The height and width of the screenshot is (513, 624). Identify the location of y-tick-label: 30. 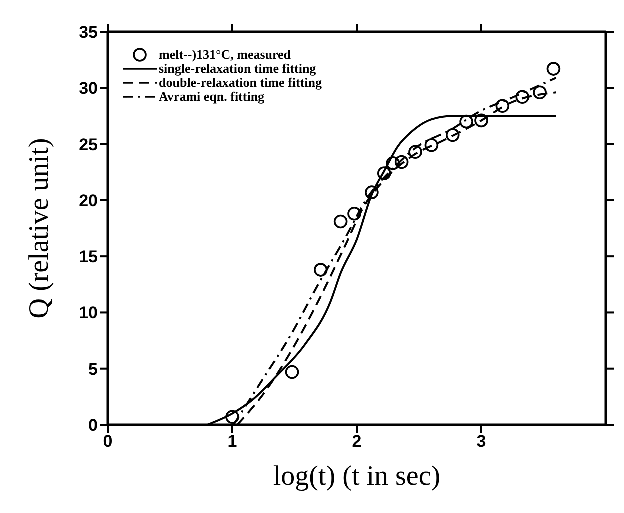
(88, 88).